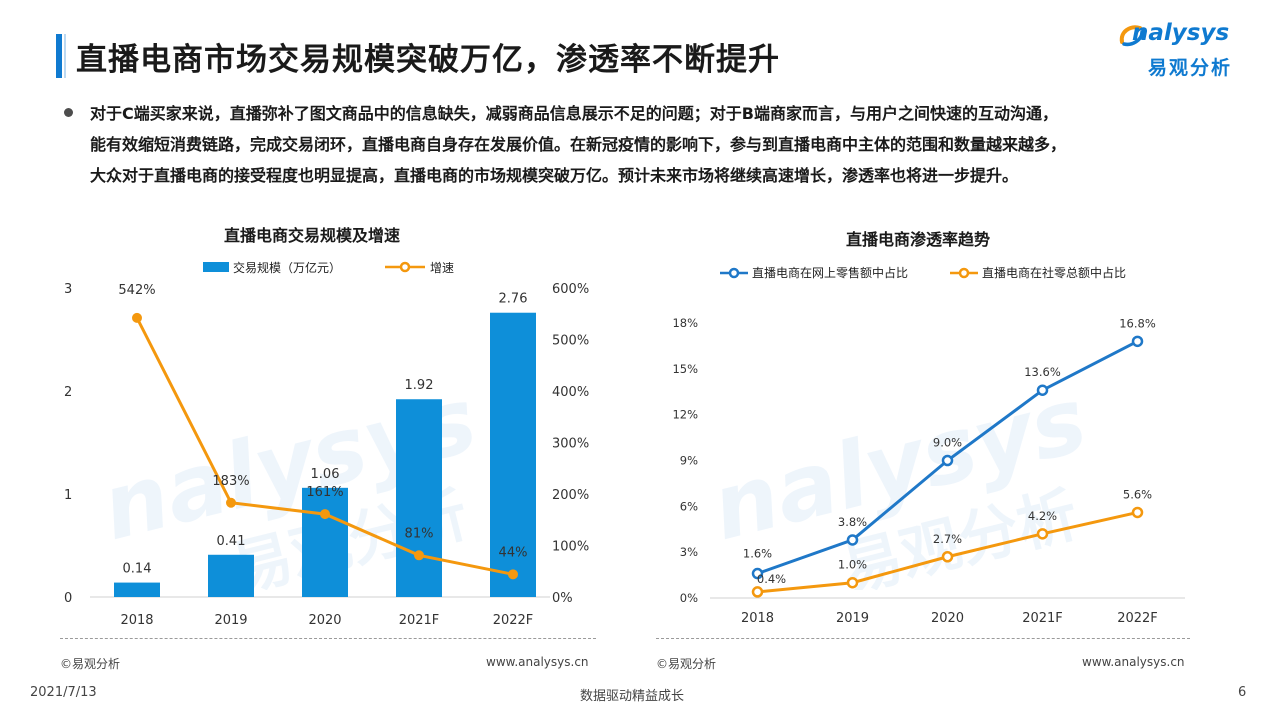 This screenshot has height=720, width=1280. I want to click on y-right-tick: 400%, so click(570, 392).